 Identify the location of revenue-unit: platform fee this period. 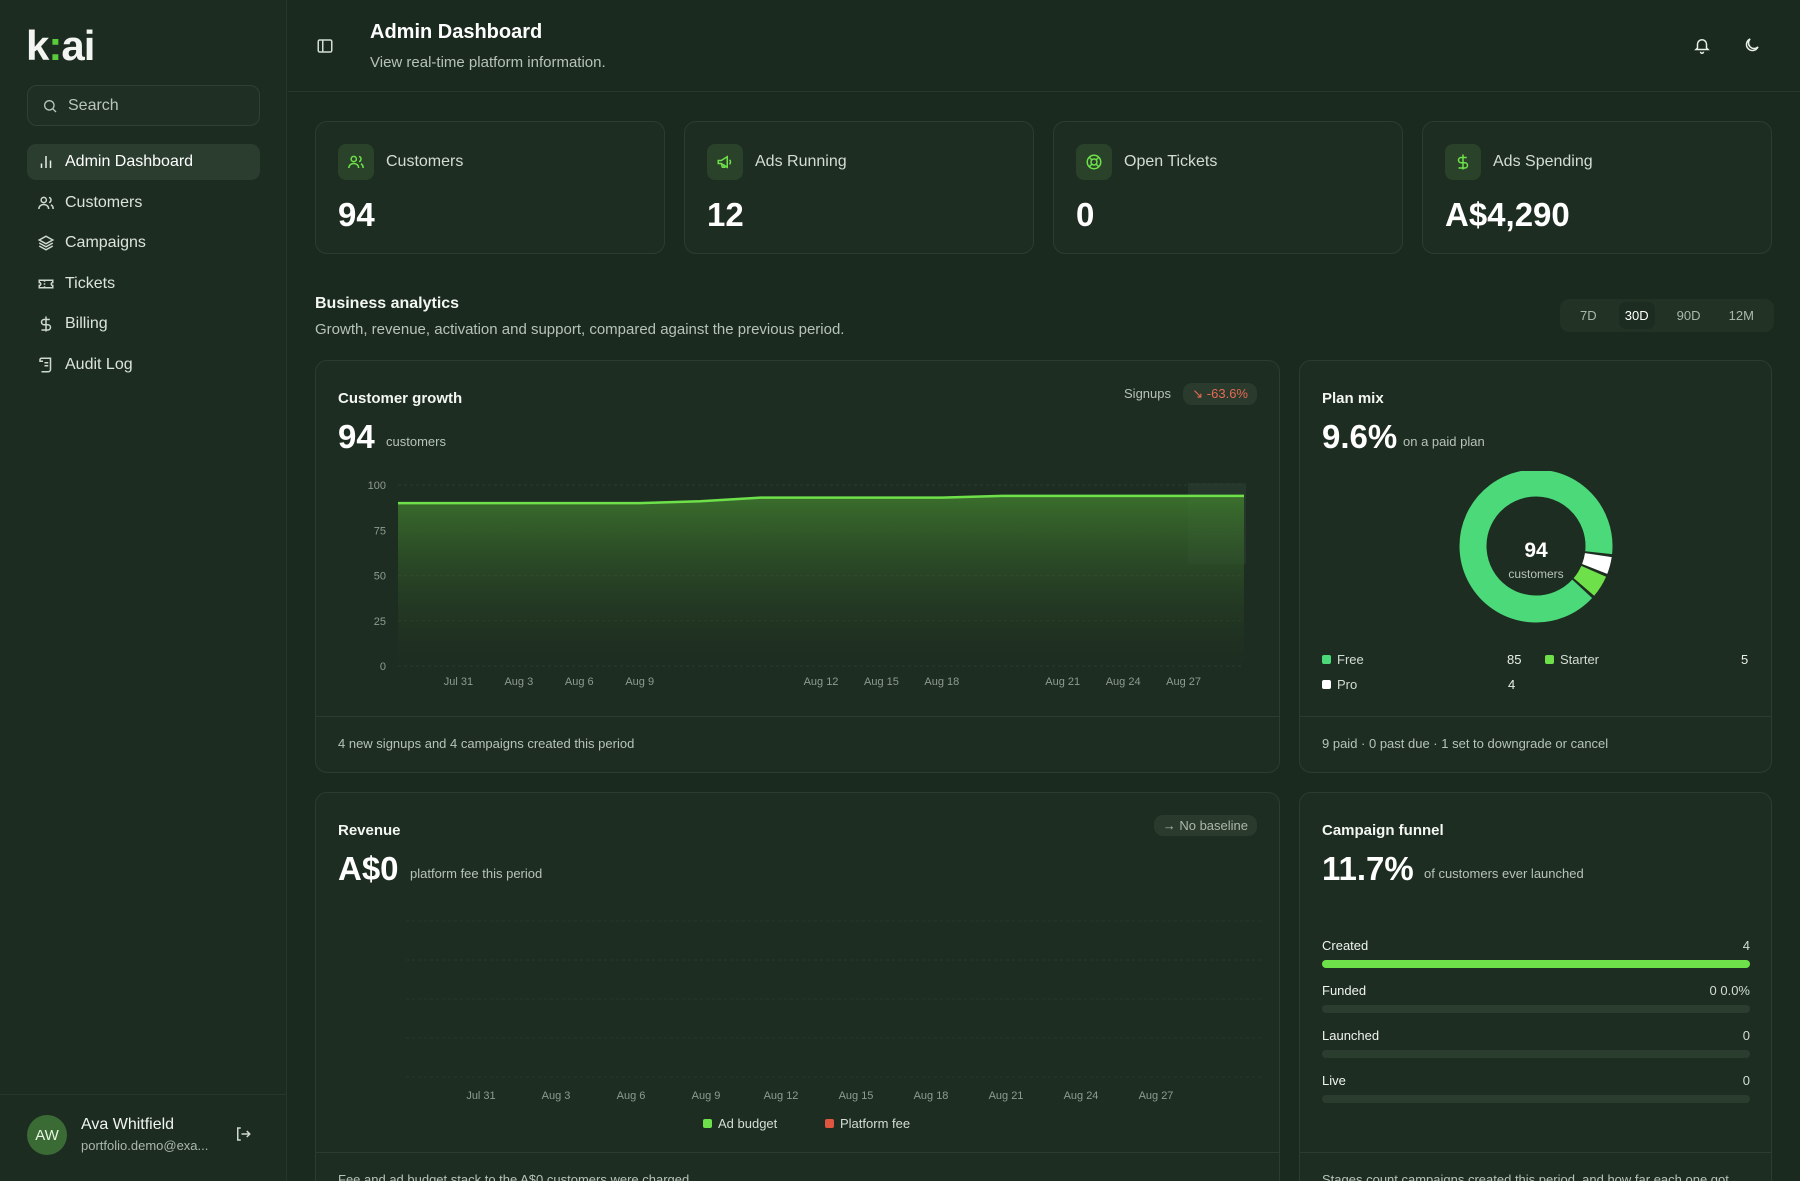
(476, 873).